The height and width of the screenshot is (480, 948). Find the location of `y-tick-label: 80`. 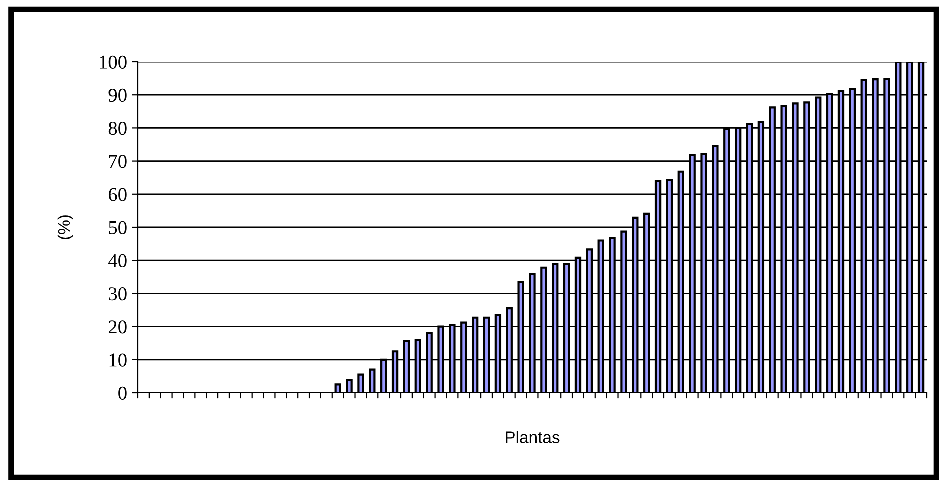

y-tick-label: 80 is located at coordinates (117, 129).